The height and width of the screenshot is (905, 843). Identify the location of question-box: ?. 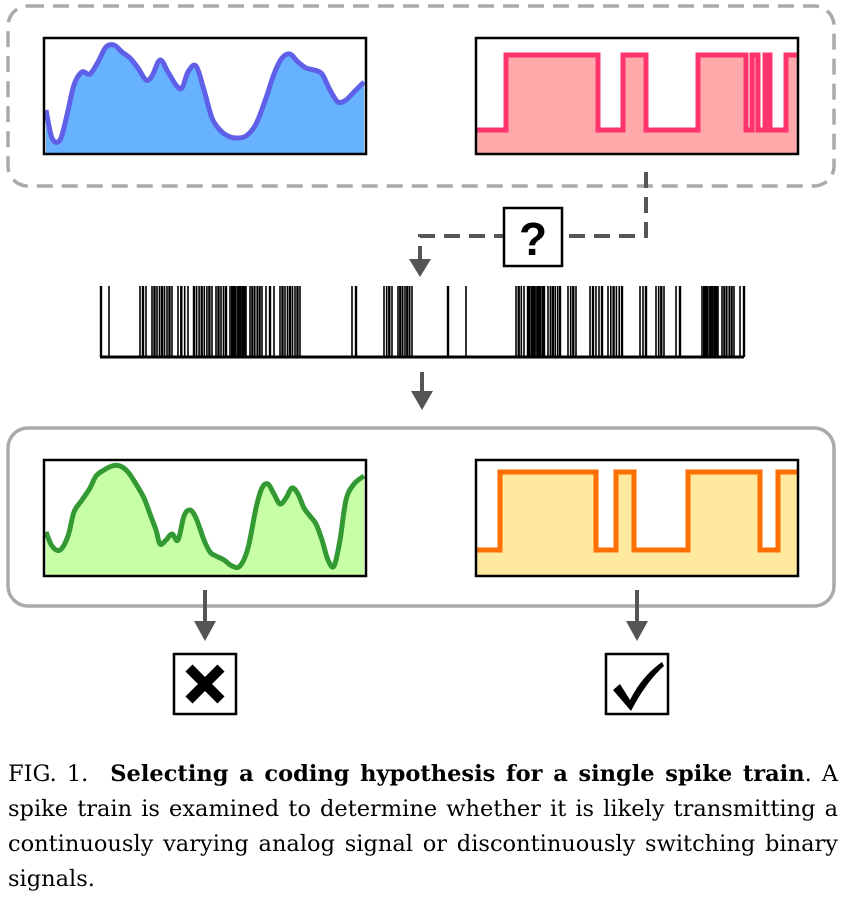
(533, 237).